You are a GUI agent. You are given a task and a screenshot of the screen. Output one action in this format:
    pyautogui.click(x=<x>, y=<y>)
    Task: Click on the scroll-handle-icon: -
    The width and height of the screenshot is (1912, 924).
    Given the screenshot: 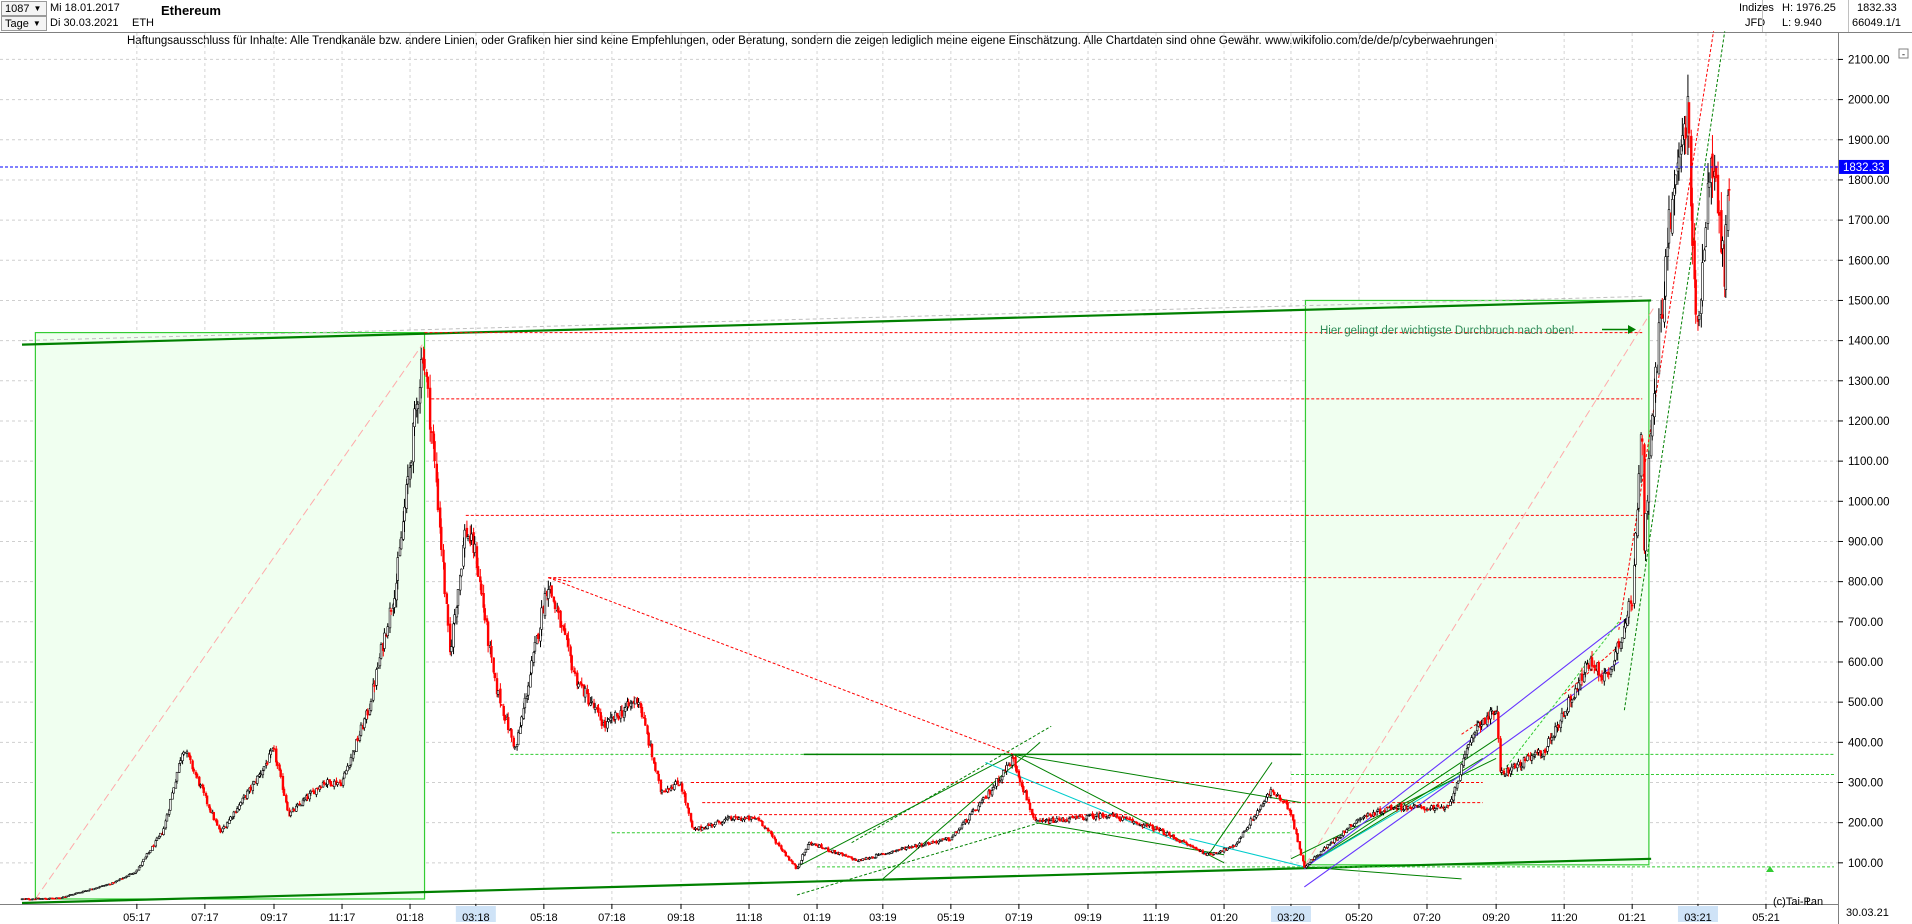 What is the action you would take?
    pyautogui.click(x=1903, y=54)
    